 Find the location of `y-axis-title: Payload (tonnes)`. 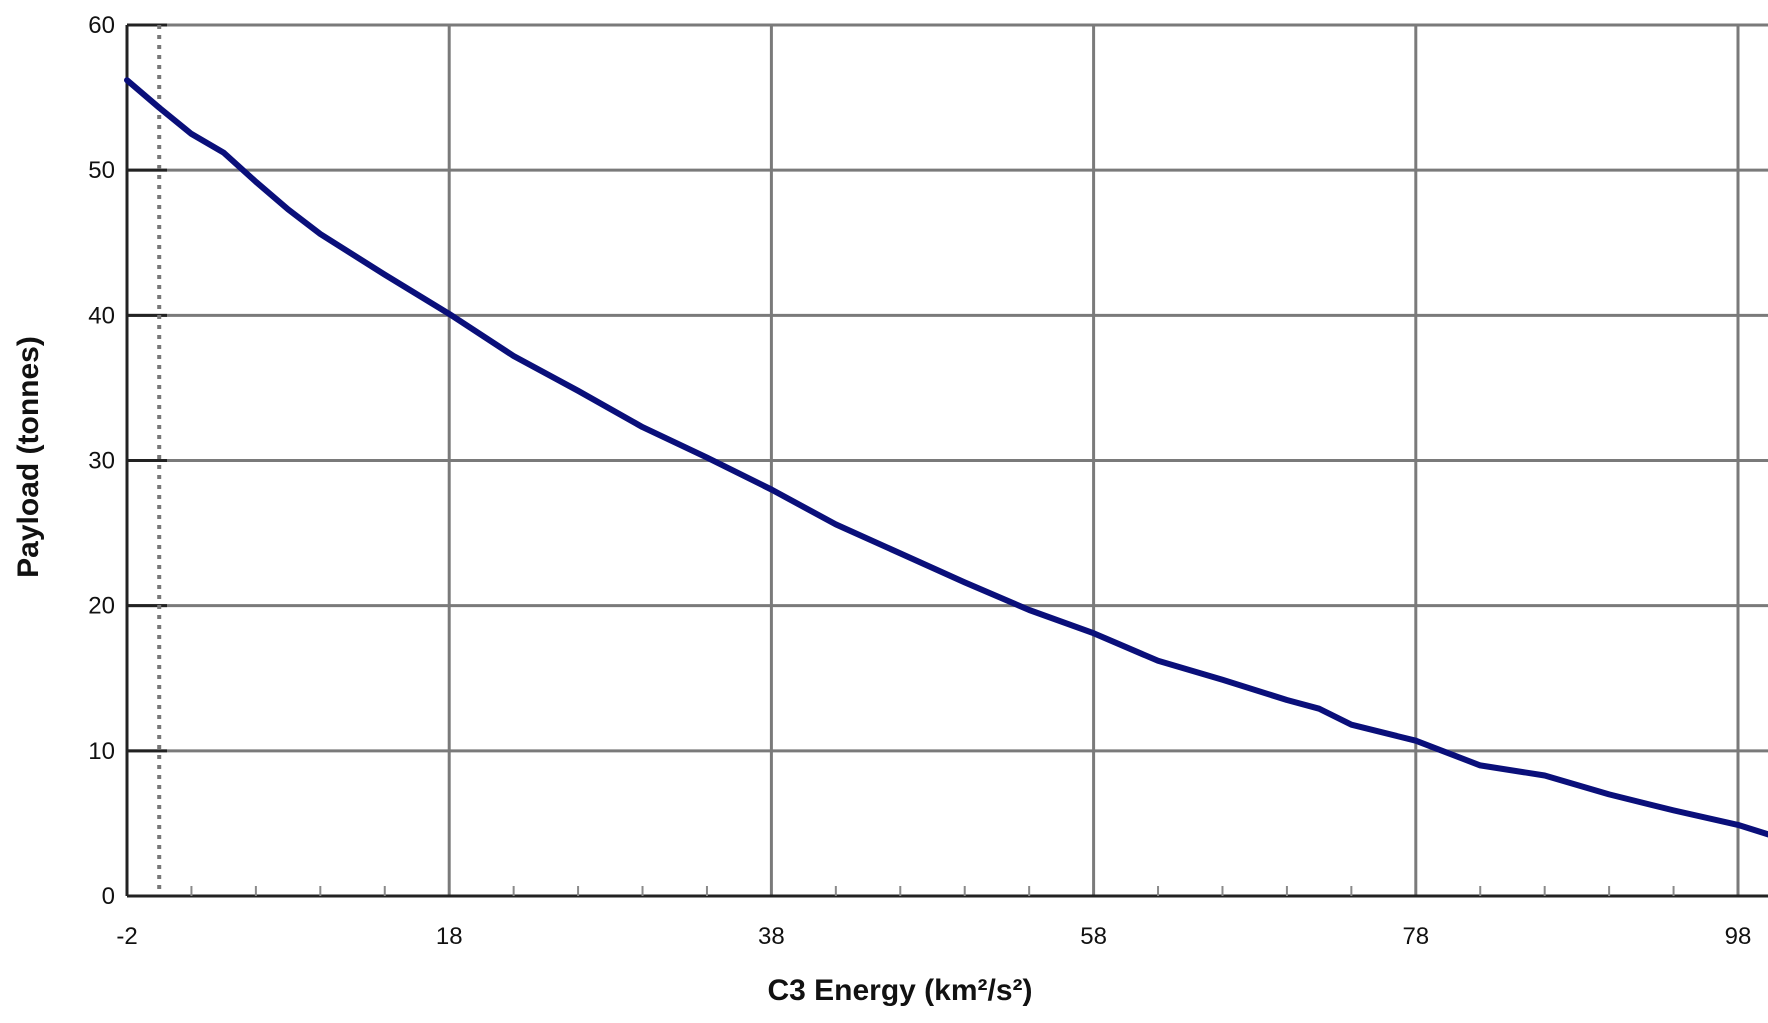

y-axis-title: Payload (tonnes) is located at coordinates (28, 457).